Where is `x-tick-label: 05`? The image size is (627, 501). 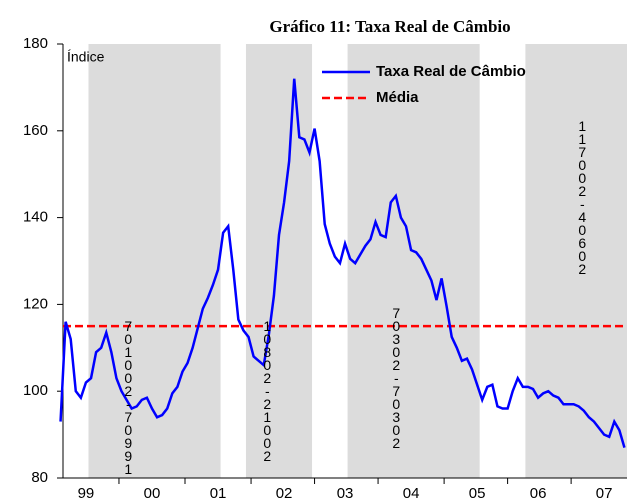 x-tick-label: 05 is located at coordinates (477, 493).